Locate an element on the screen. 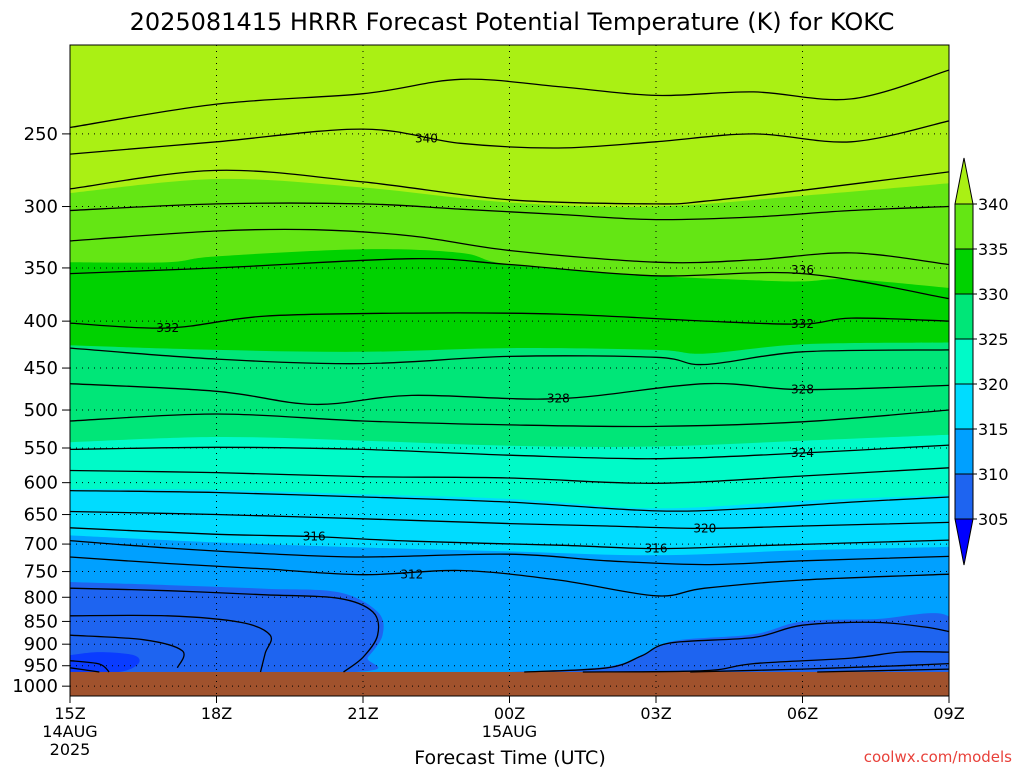 The image size is (1024, 768). x-tick-label: 06Z is located at coordinates (802, 713).